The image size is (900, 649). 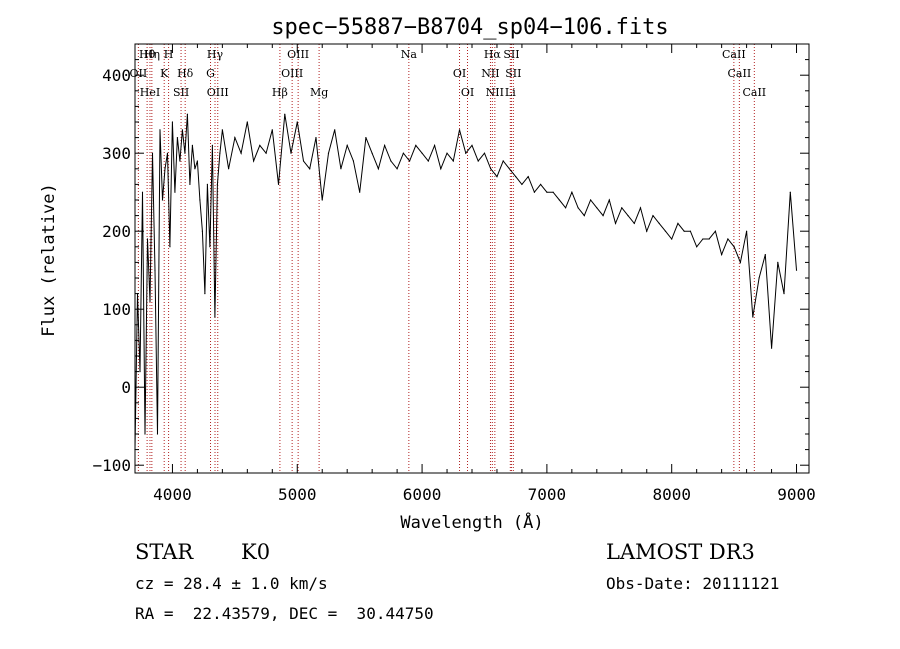 What do you see at coordinates (172, 494) in the screenshot?
I see `x-tick-label: 4000` at bounding box center [172, 494].